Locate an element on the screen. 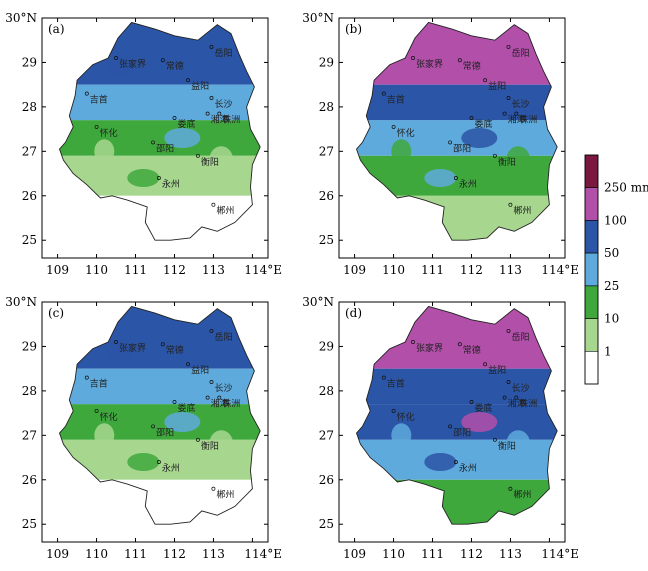 The height and width of the screenshot is (571, 648). colorbar-label: 25 is located at coordinates (611, 286).